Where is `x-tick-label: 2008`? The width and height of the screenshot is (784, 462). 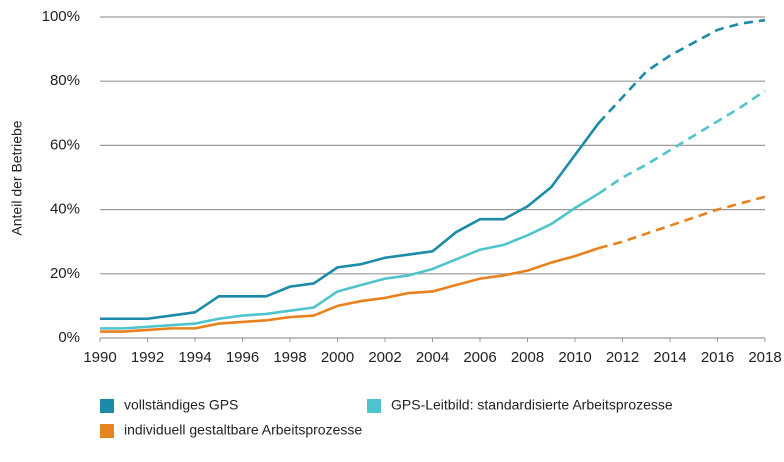 x-tick-label: 2008 is located at coordinates (527, 357).